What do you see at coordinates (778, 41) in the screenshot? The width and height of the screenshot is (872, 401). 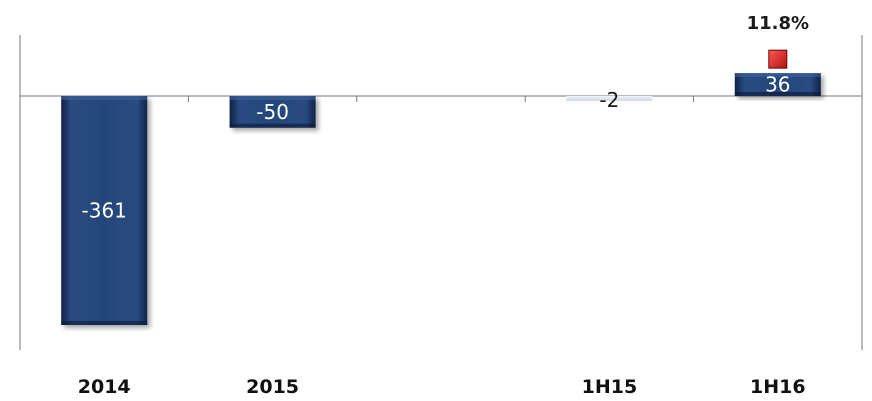 I see `annotation: 11.8%` at bounding box center [778, 41].